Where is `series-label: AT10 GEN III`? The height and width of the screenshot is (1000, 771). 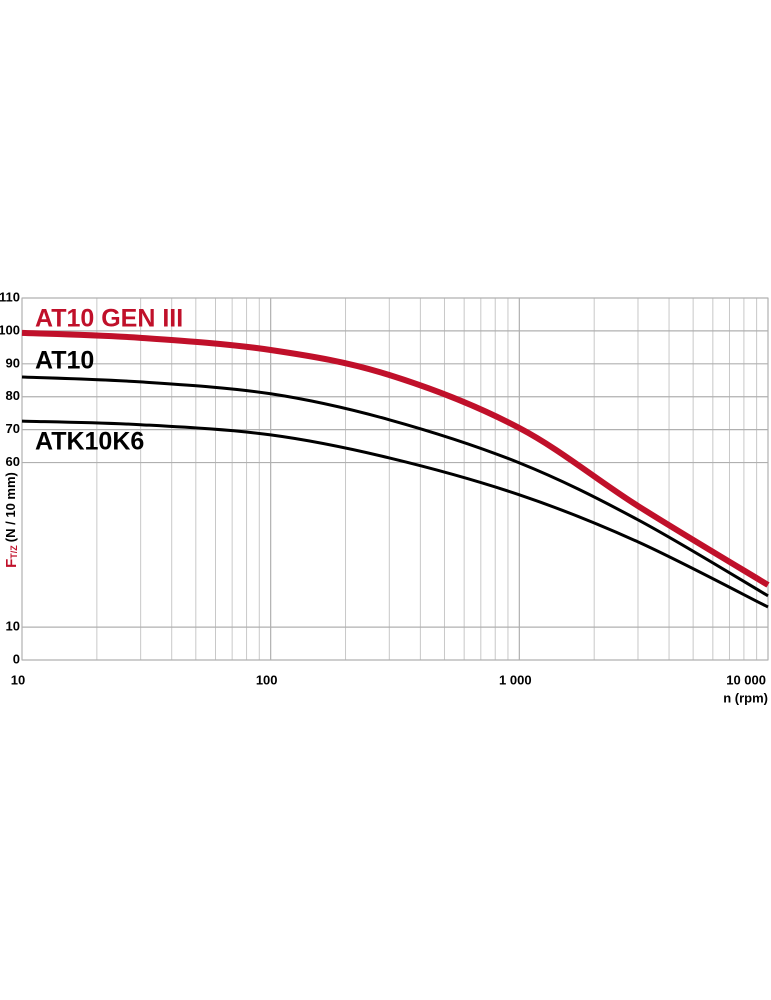 series-label: AT10 GEN III is located at coordinates (109, 319).